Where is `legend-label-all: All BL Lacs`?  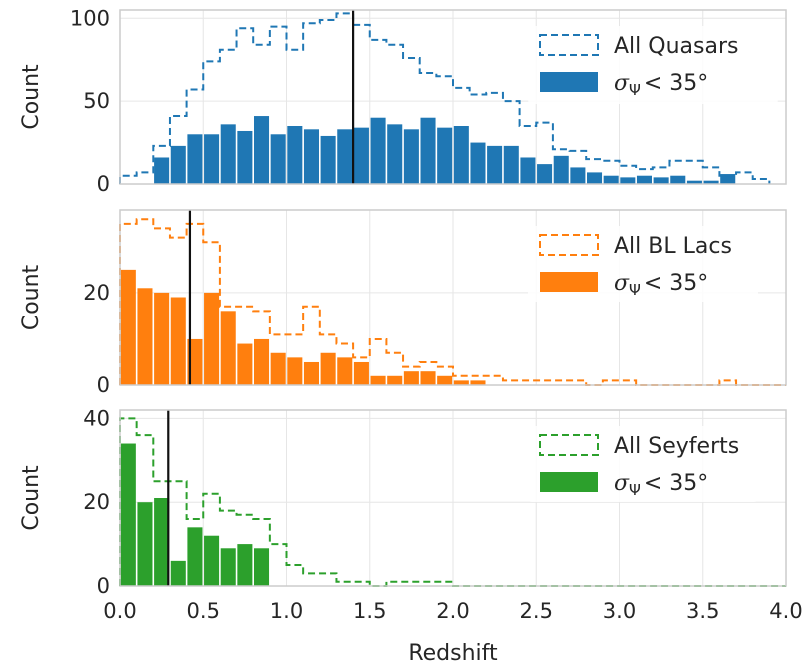
legend-label-all: All BL Lacs is located at coordinates (673, 246).